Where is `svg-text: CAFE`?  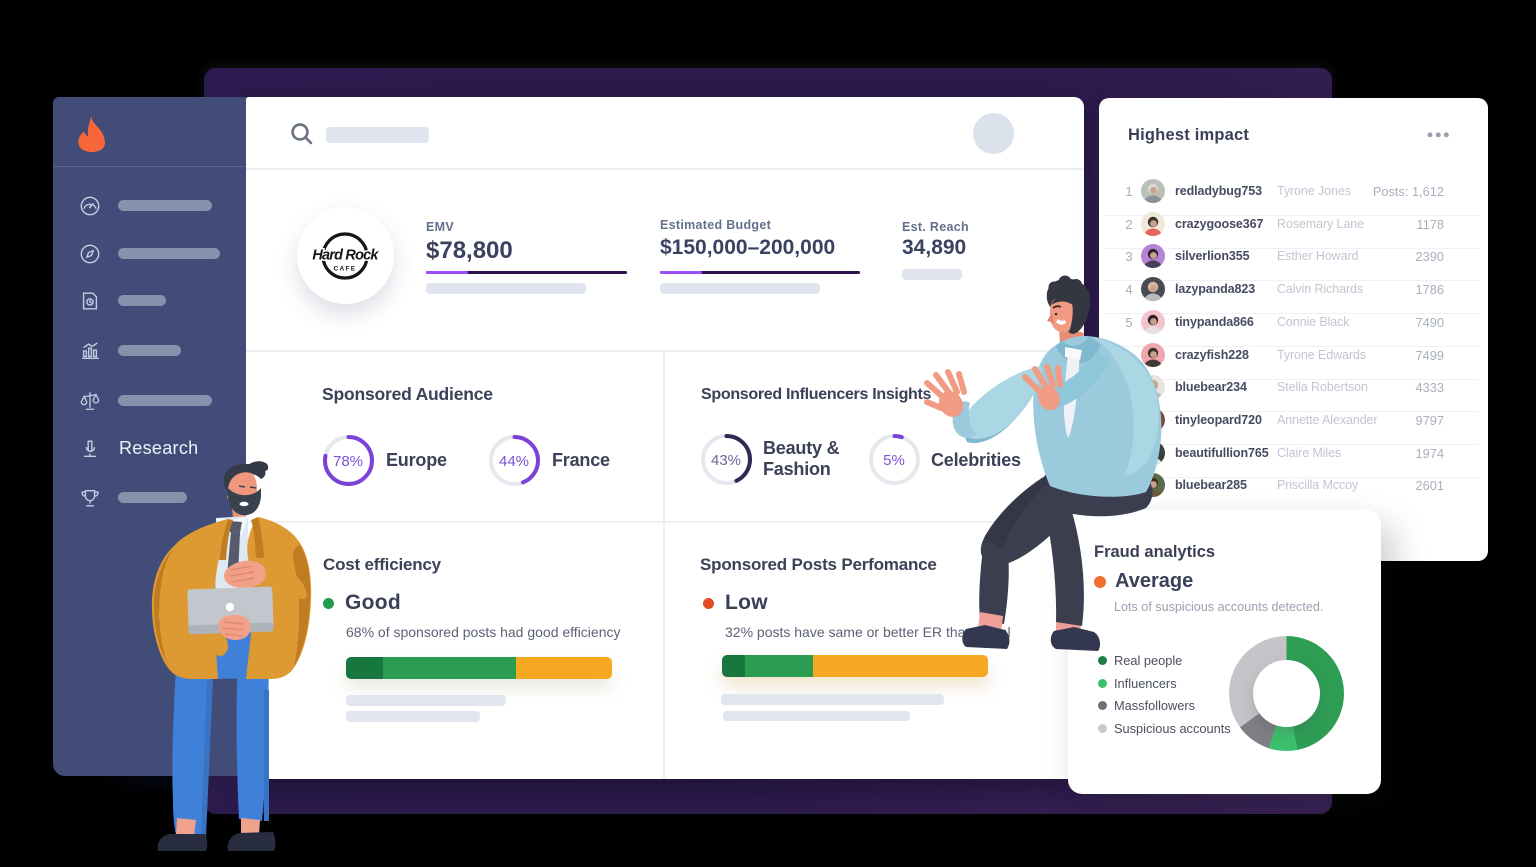 svg-text: CAFE is located at coordinates (345, 269).